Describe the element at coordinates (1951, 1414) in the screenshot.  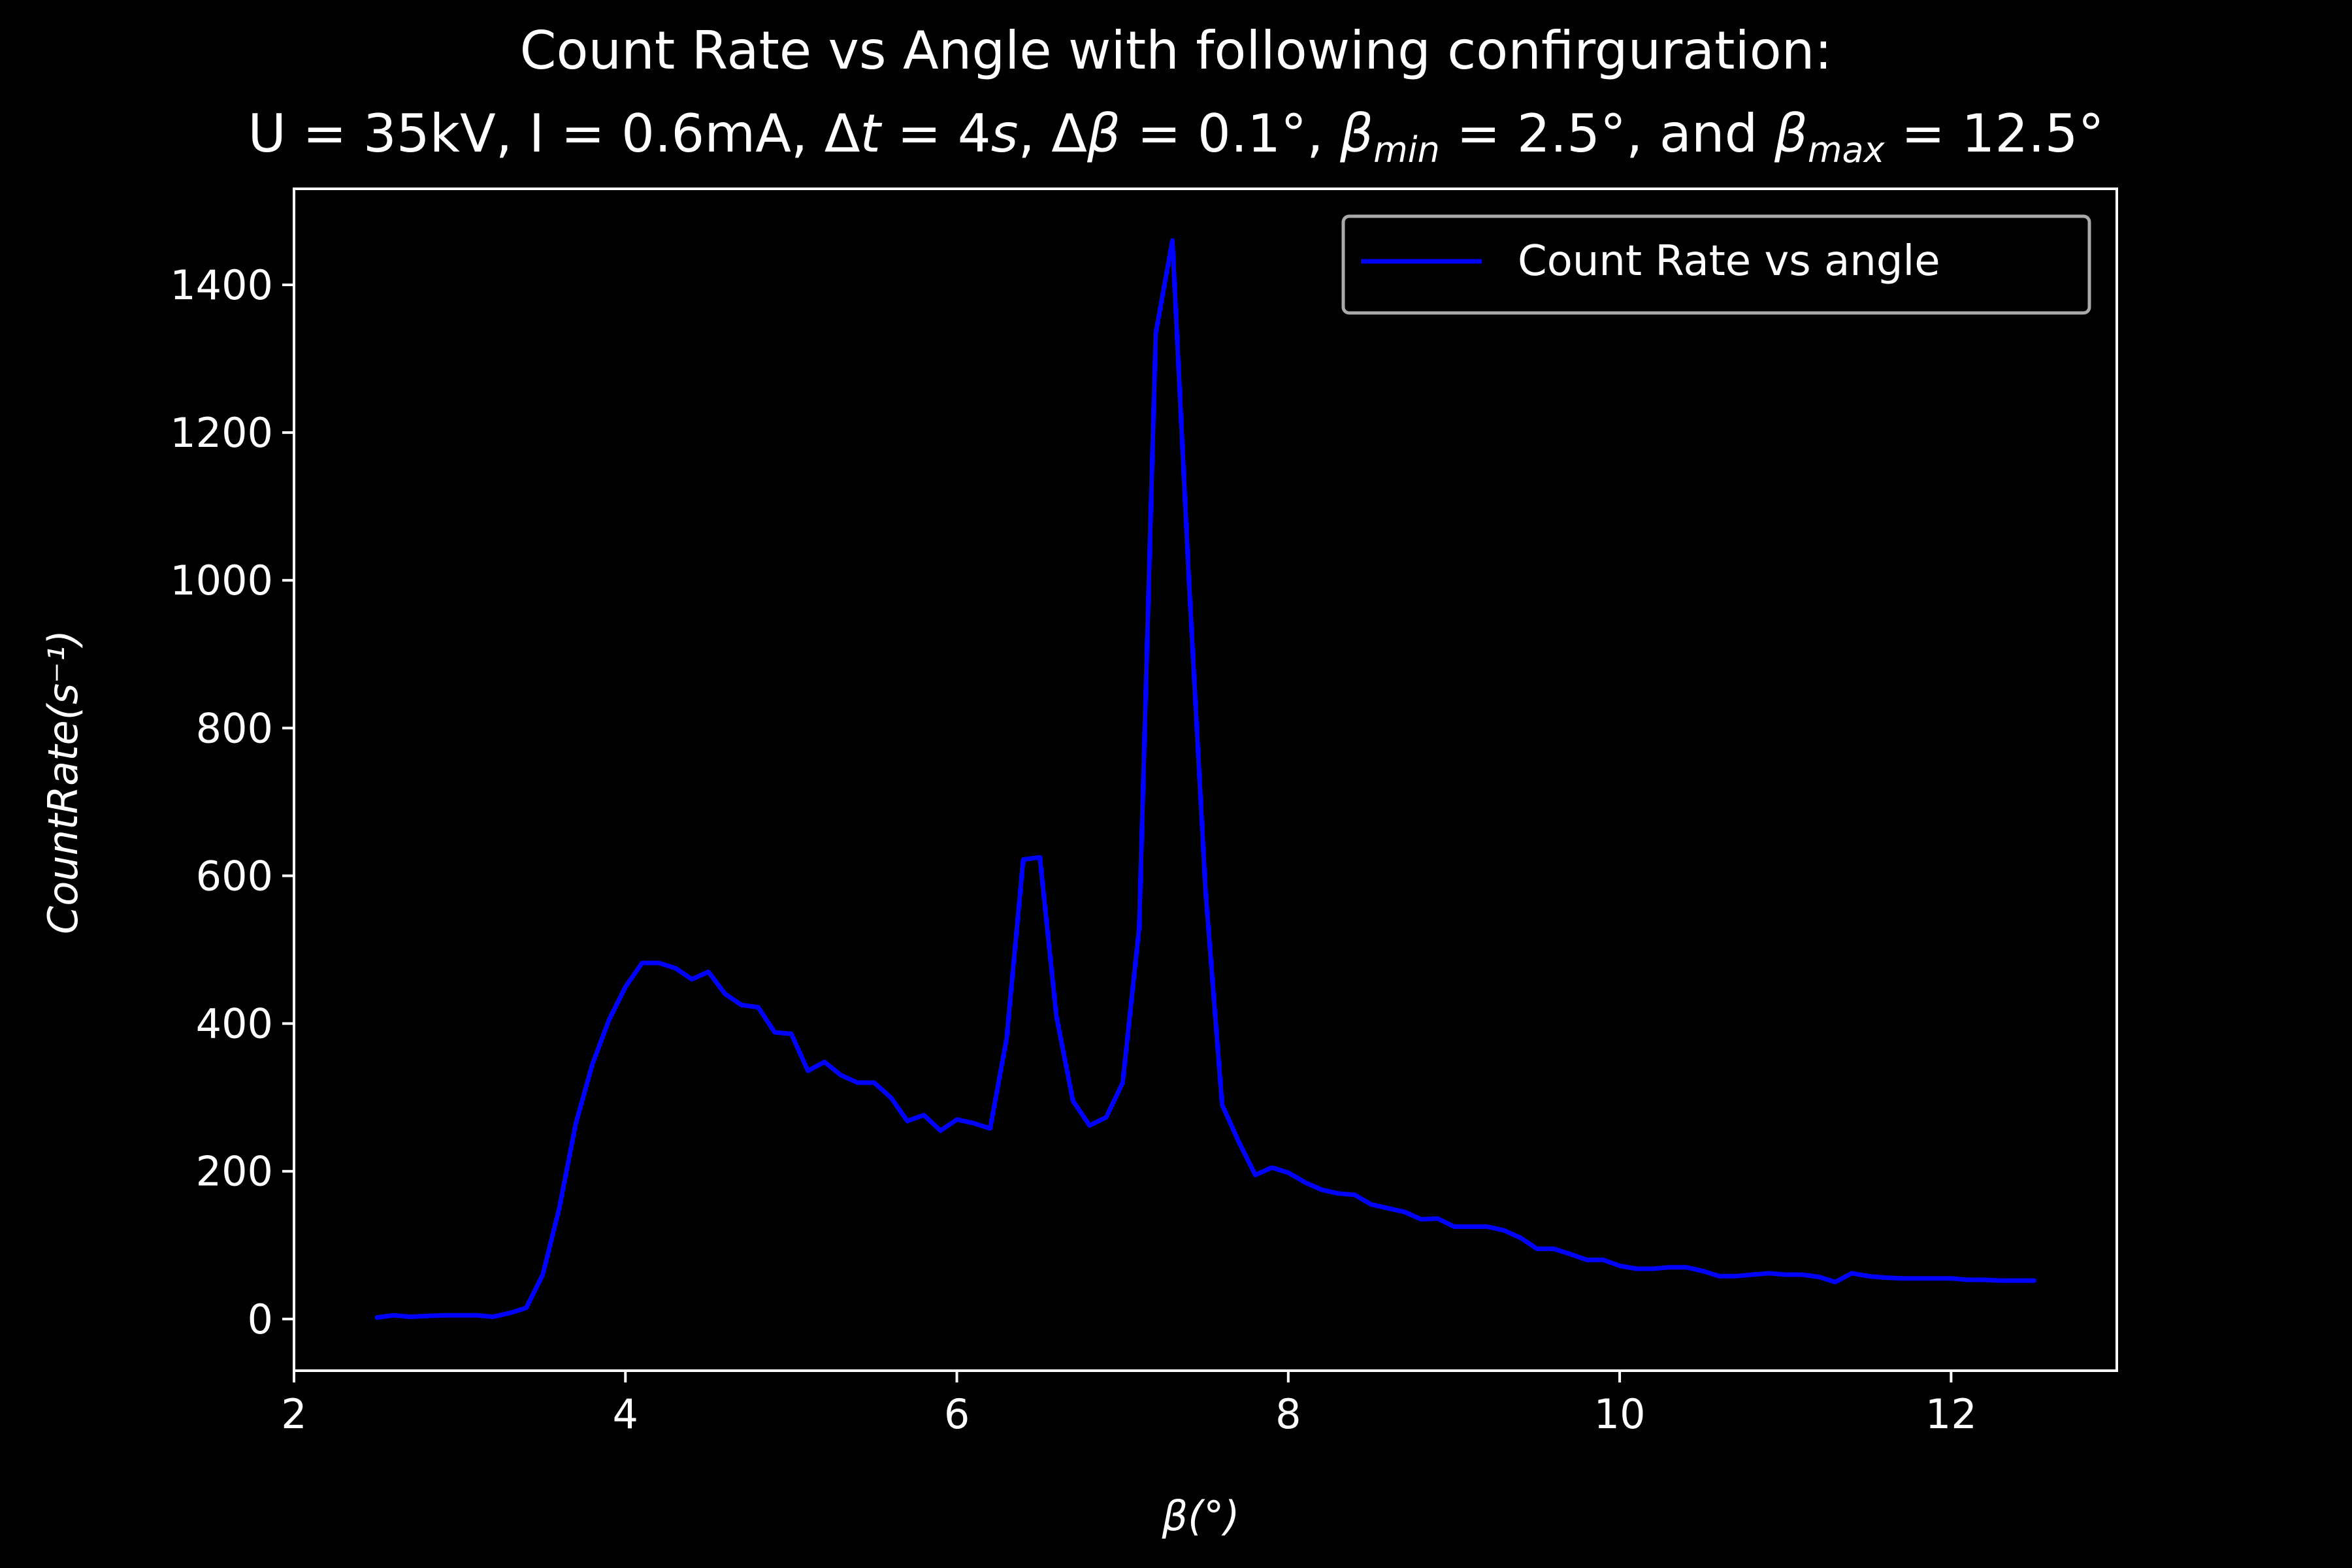
I see `x-tick-label: 12` at that location.